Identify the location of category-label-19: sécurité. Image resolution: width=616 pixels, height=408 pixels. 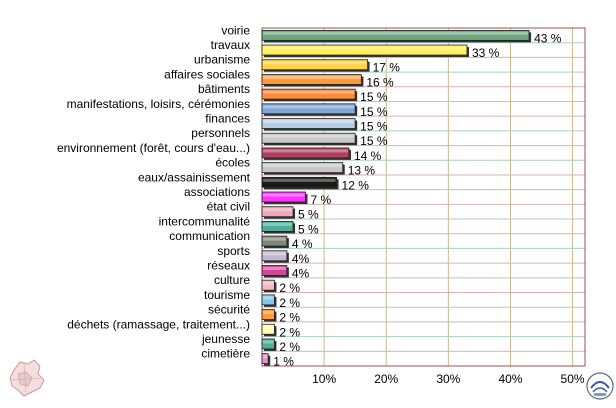
(229, 310).